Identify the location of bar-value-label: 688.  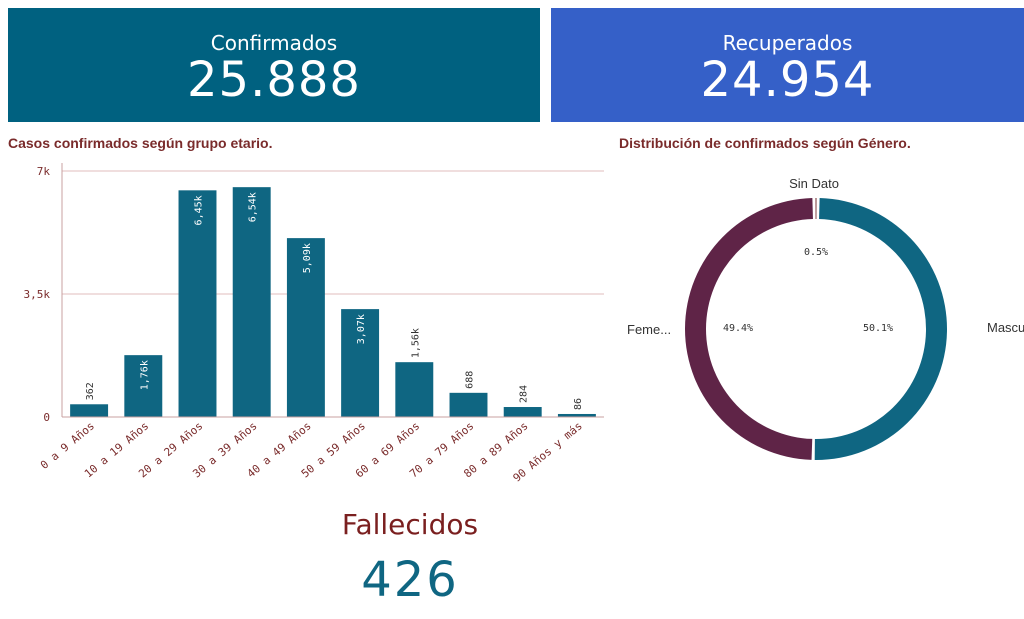
(470, 380).